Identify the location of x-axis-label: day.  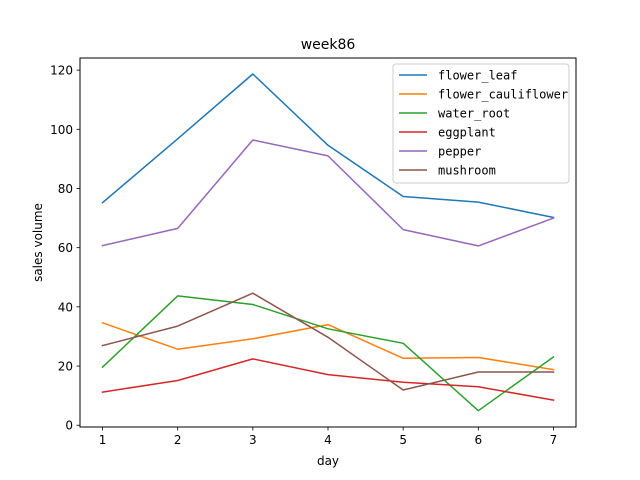
(328, 461).